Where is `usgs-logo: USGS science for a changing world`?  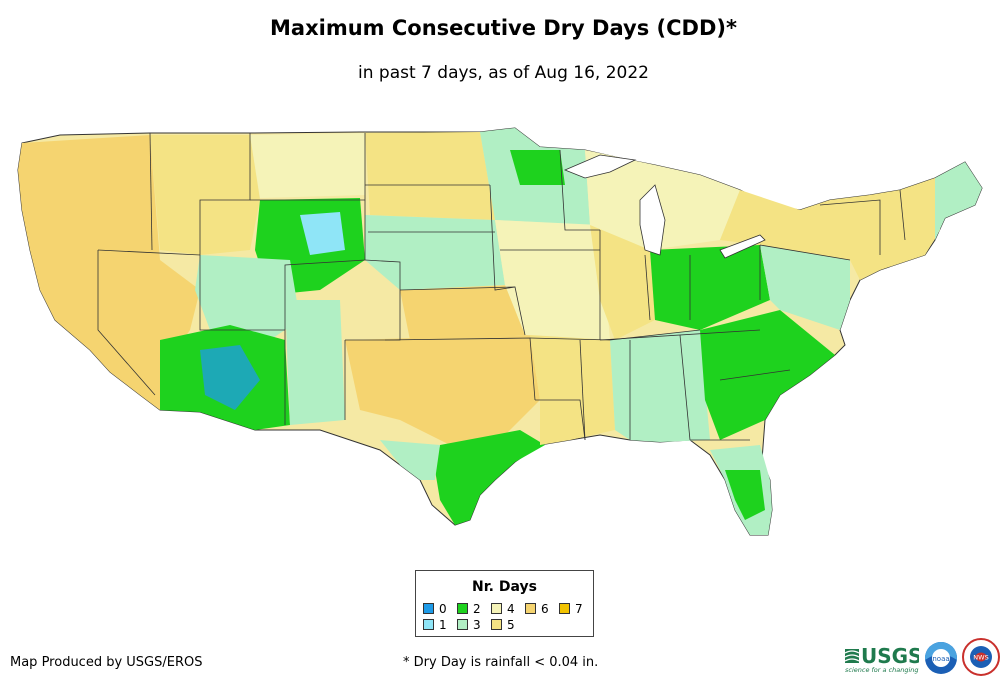
usgs-logo: USGS science for a changing world is located at coordinates (881, 659).